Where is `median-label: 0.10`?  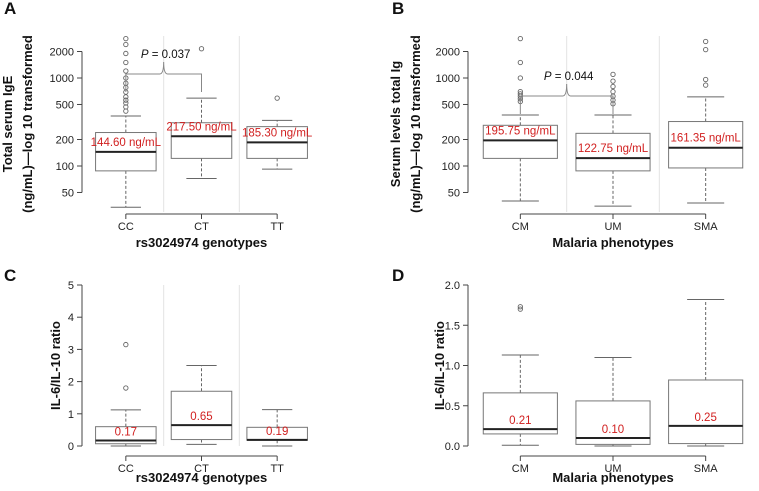 median-label: 0.10 is located at coordinates (613, 430).